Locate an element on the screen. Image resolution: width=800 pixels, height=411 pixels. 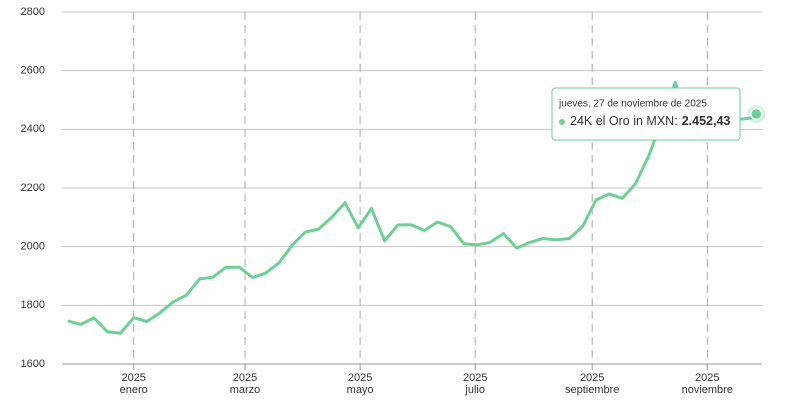
tooltip-title: jueves, 27 de noviembre de 2025 is located at coordinates (632, 104).